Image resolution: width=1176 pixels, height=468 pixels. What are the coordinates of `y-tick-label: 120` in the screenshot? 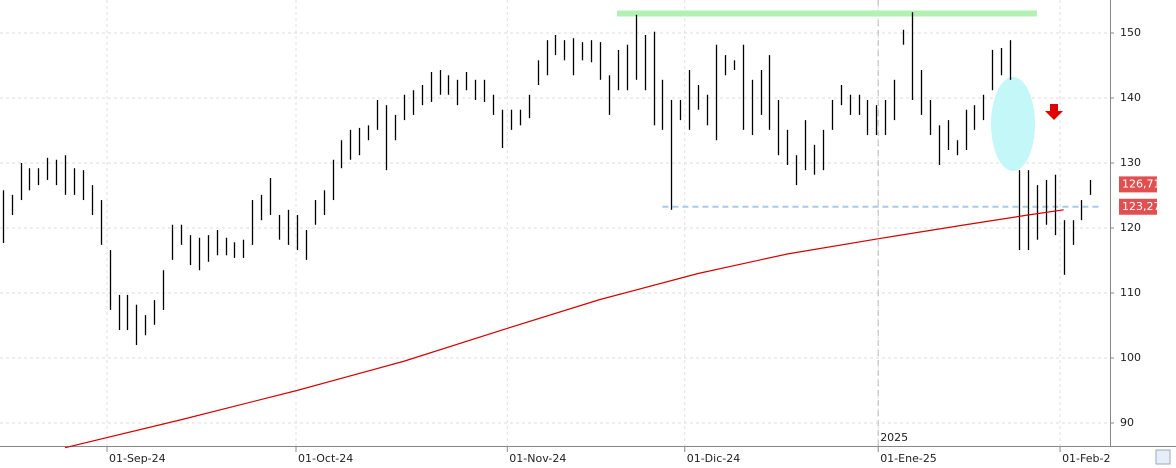 It's located at (1130, 227).